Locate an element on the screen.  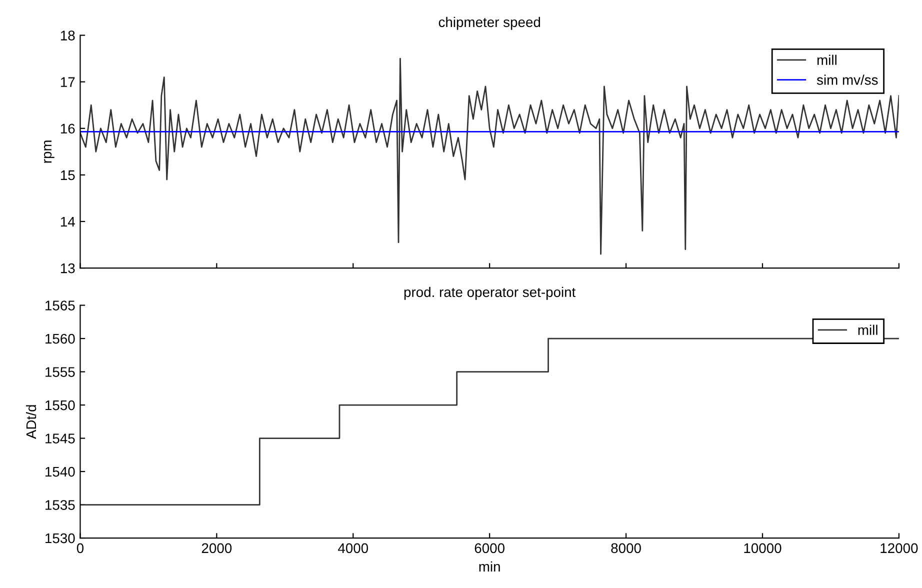
chart-title: chipmeter speed is located at coordinates (489, 23).